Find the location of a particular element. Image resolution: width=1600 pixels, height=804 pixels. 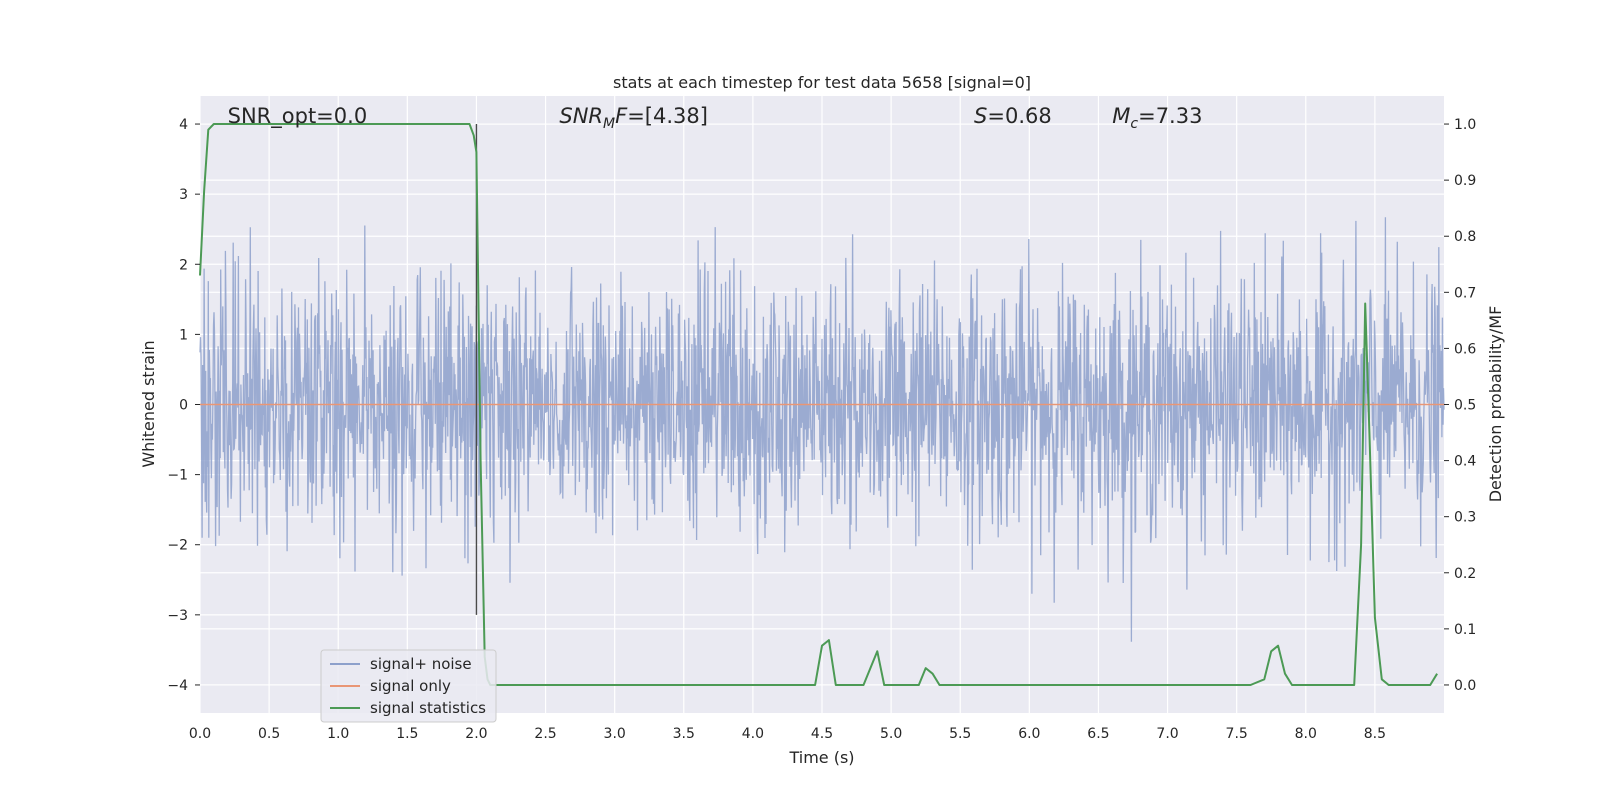

y-left-tick-label: 1 is located at coordinates (183, 335).